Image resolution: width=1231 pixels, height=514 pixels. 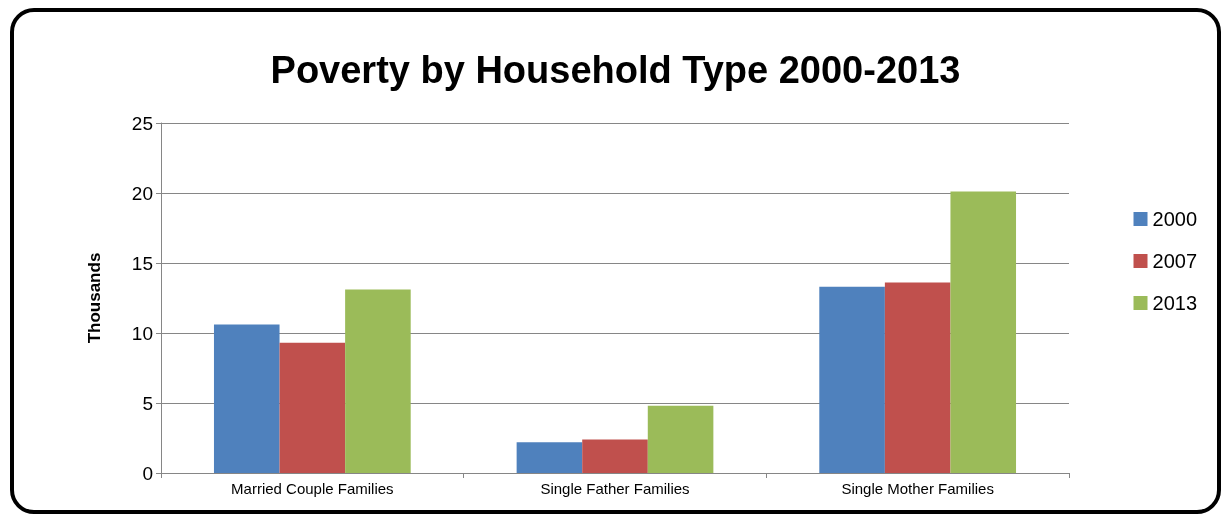 What do you see at coordinates (312, 488) in the screenshot?
I see `x-tick-label: Married Couple Families` at bounding box center [312, 488].